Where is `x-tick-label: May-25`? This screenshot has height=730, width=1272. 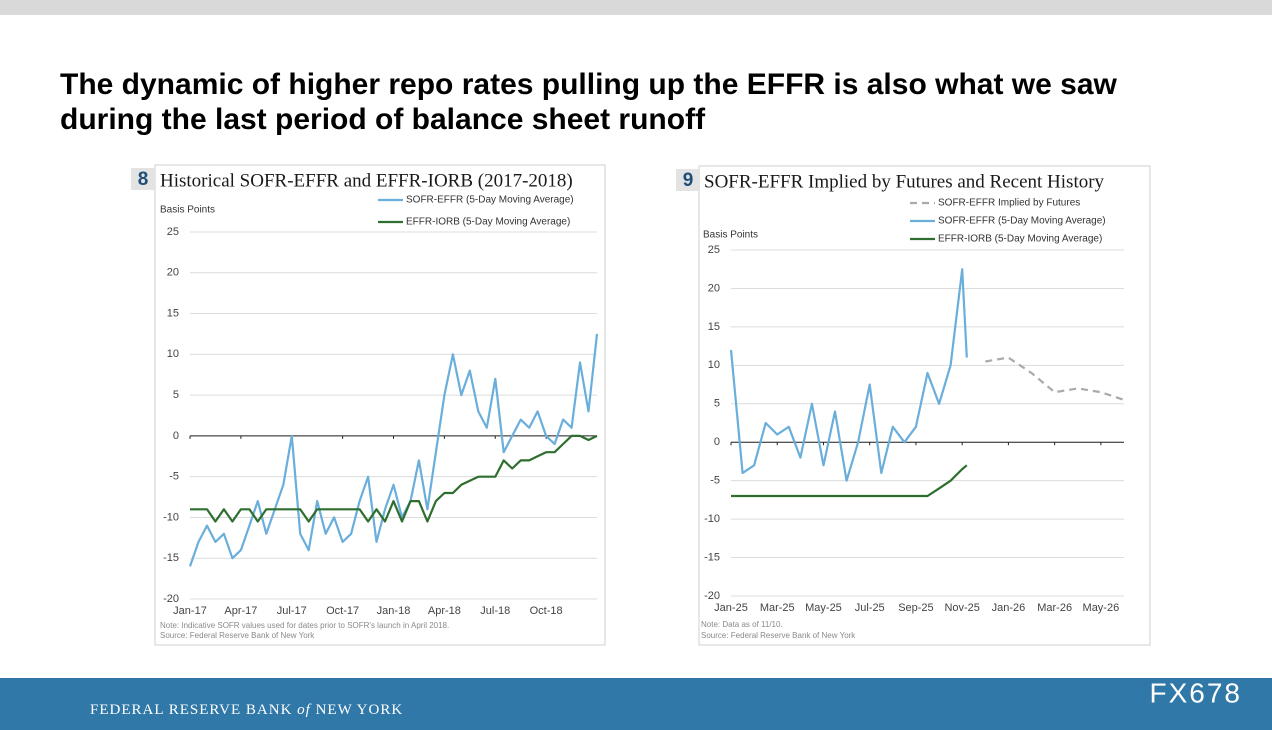 x-tick-label: May-25 is located at coordinates (823, 608).